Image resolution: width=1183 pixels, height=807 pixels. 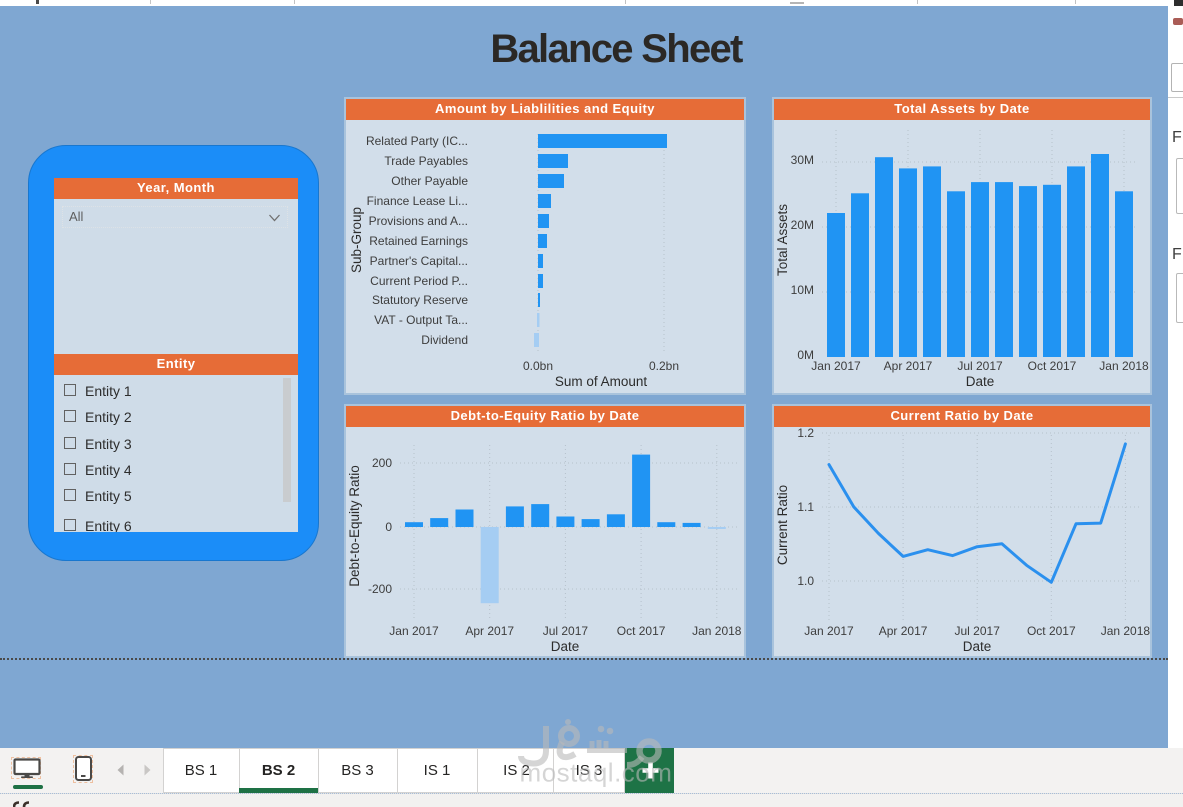 I want to click on svg-text: mostaql.com, so click(x=596, y=773).